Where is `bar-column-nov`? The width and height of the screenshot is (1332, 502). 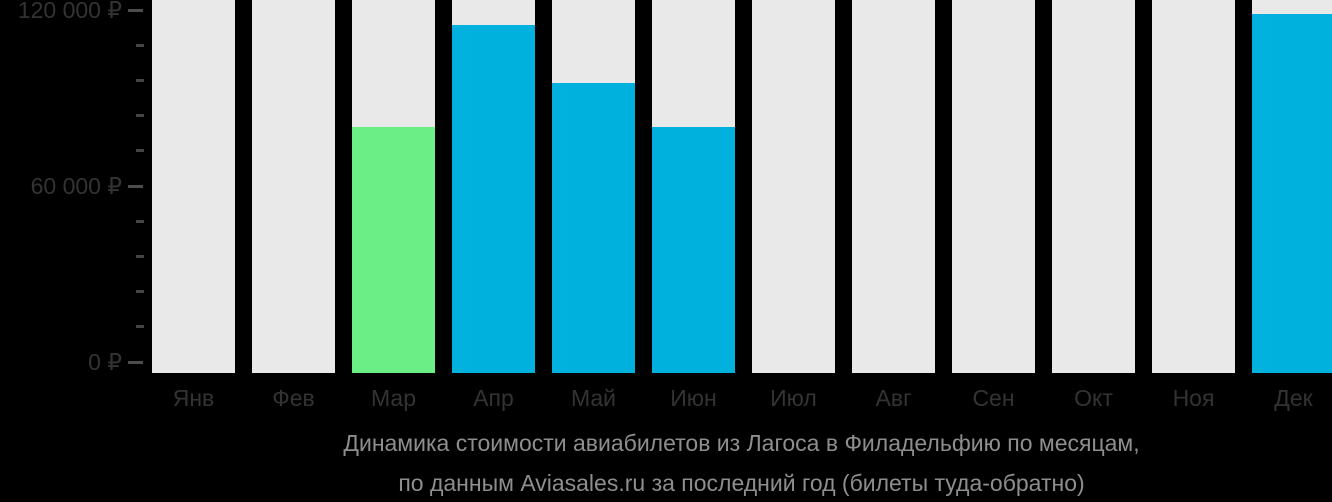 bar-column-nov is located at coordinates (1193, 186).